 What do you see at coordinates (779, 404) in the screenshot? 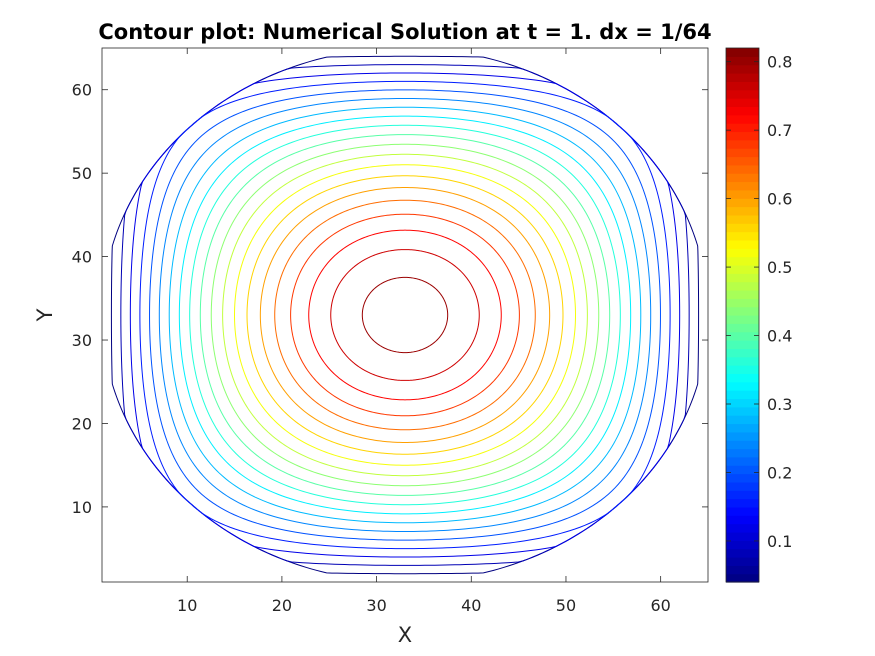
I see `colorbar-tick-label: 0.3` at bounding box center [779, 404].